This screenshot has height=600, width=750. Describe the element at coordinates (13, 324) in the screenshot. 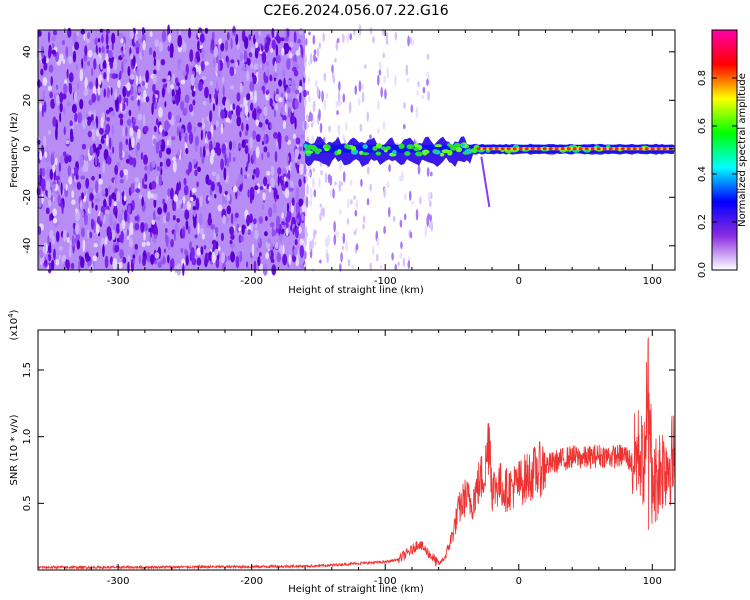

I see `snr-multiplier-label: (x104)` at that location.